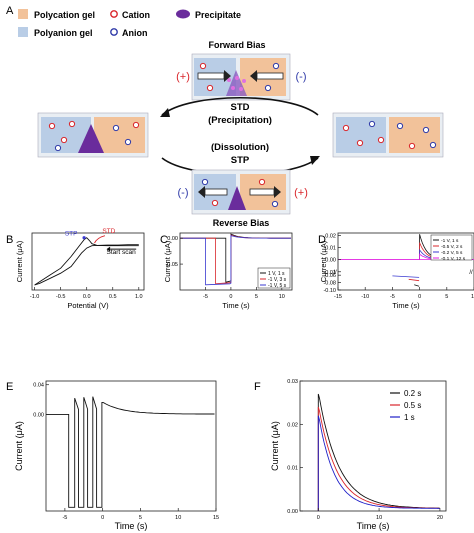 This screenshot has height=533, width=474. I want to click on reverse-minus-sign: (-), so click(183, 193).